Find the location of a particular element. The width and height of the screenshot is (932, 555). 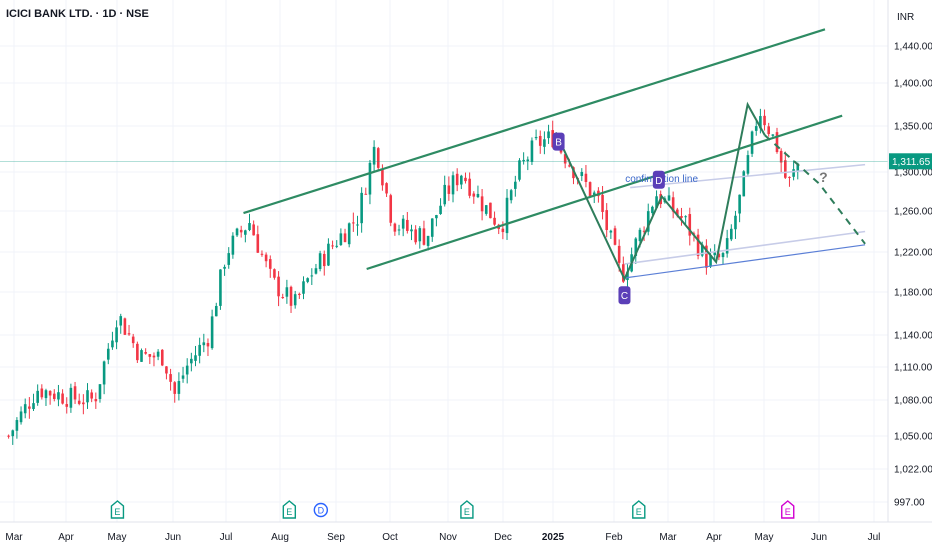

wave-pattern-line is located at coordinates (660, 191).